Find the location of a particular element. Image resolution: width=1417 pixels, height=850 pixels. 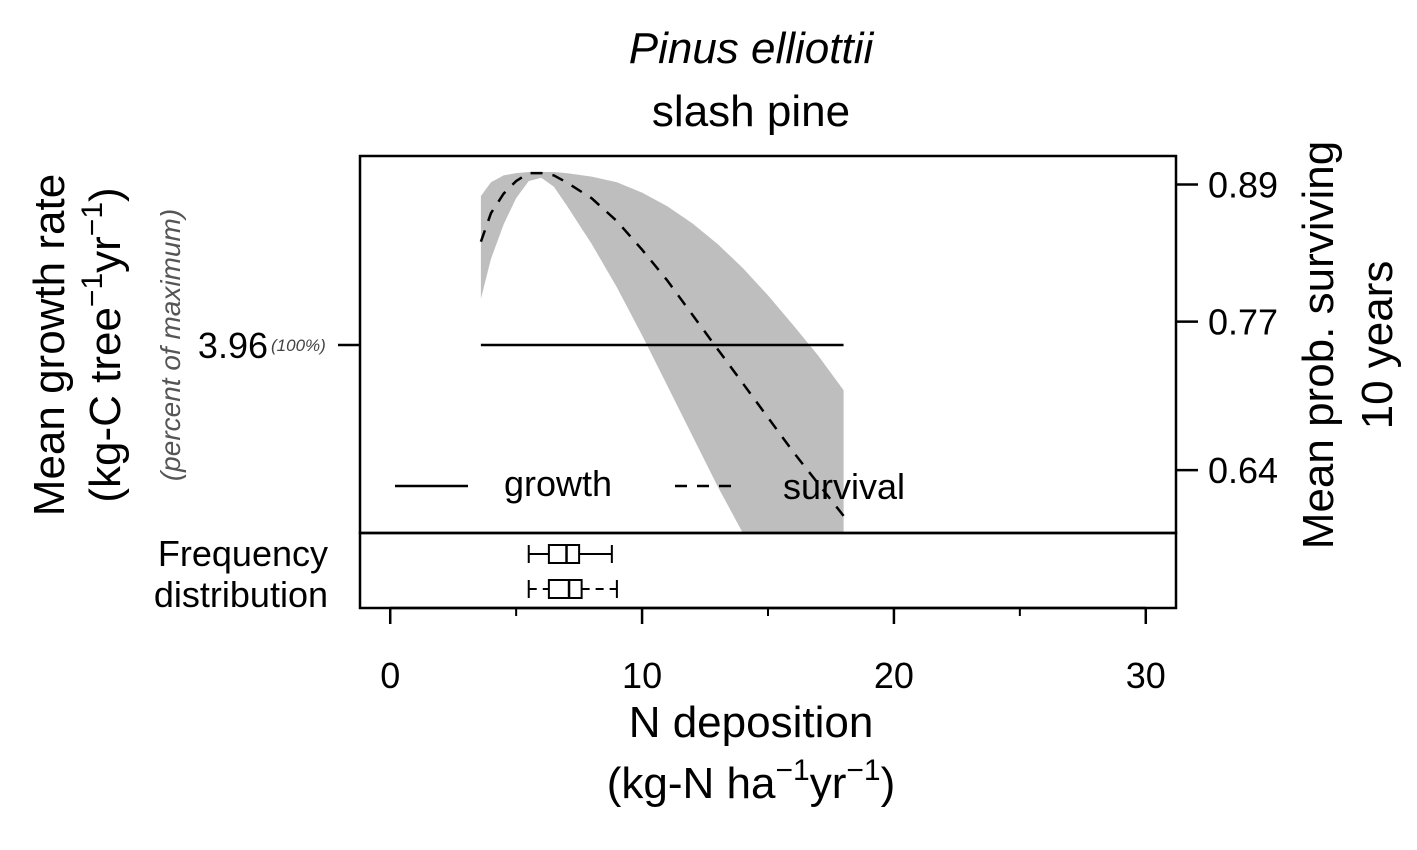

y-units-close: ) is located at coordinates (105, 194).